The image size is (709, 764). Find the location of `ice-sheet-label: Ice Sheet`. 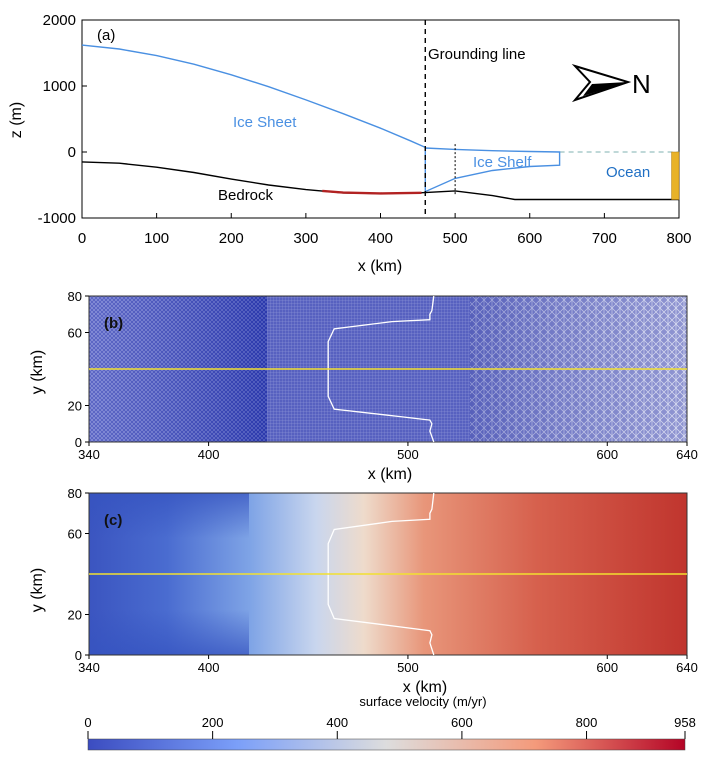

ice-sheet-label: Ice Sheet is located at coordinates (265, 122).